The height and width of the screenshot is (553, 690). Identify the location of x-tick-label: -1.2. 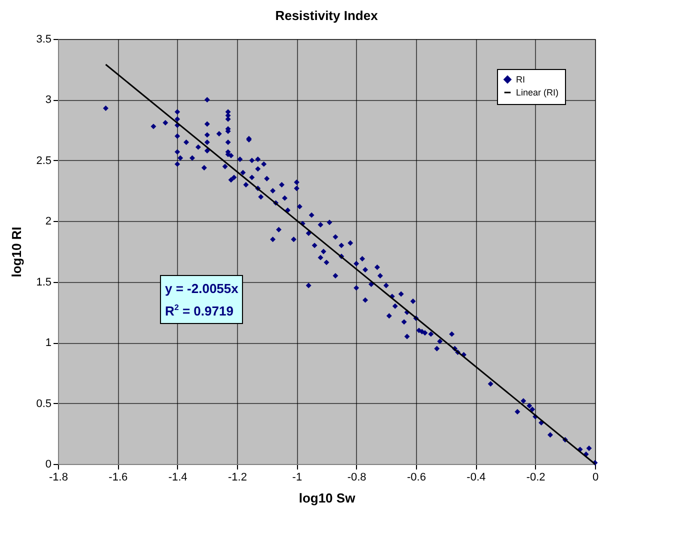
(237, 478).